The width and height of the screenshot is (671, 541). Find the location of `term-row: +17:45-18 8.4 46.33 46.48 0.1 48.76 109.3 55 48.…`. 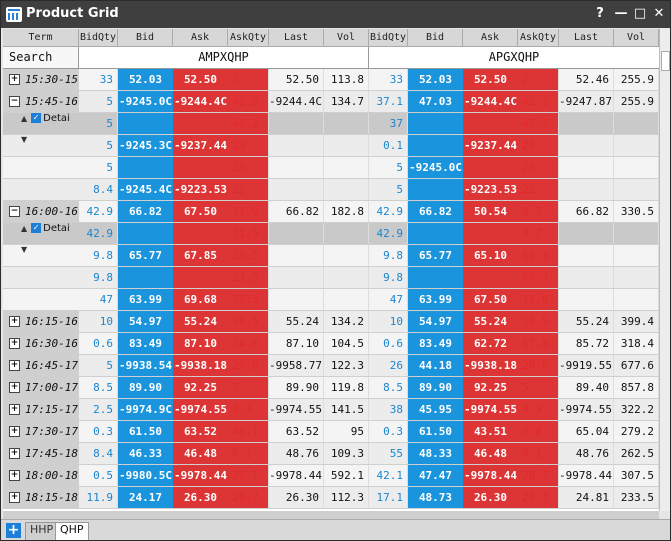

term-row: +17:45-18 8.4 46.33 46.48 0.1 48.76 109.3 55 48.… is located at coordinates (331, 454).